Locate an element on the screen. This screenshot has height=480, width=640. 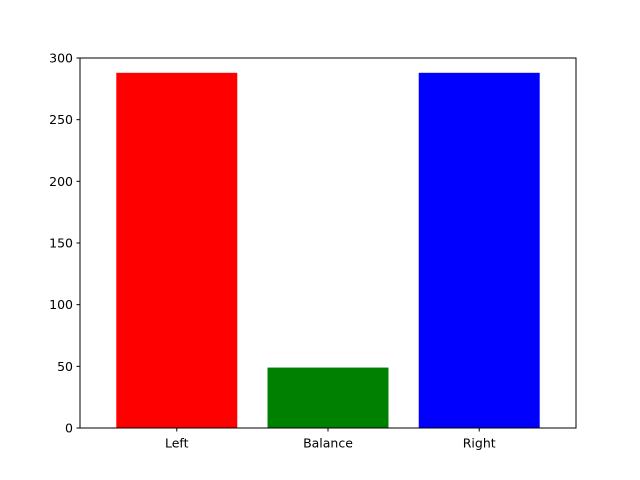
y-axis: 0 50 100 150 200 250 300 is located at coordinates (64, 243).